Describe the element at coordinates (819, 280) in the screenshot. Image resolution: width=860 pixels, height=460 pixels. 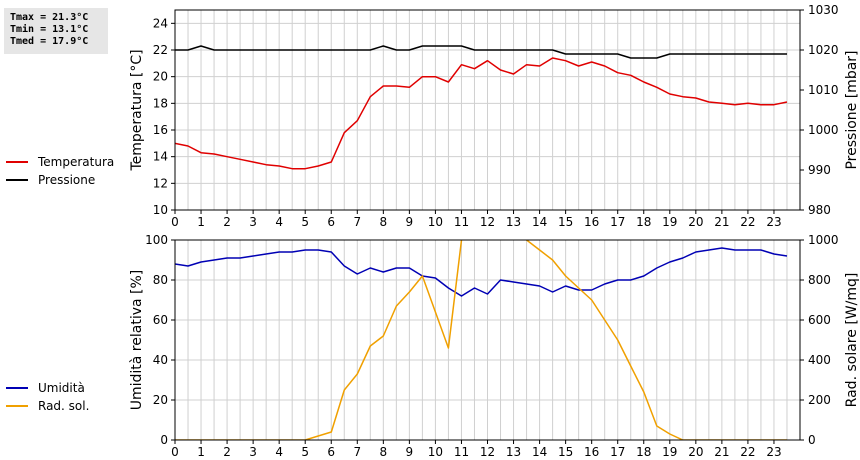
I see `y2-tick-label: 800` at that location.